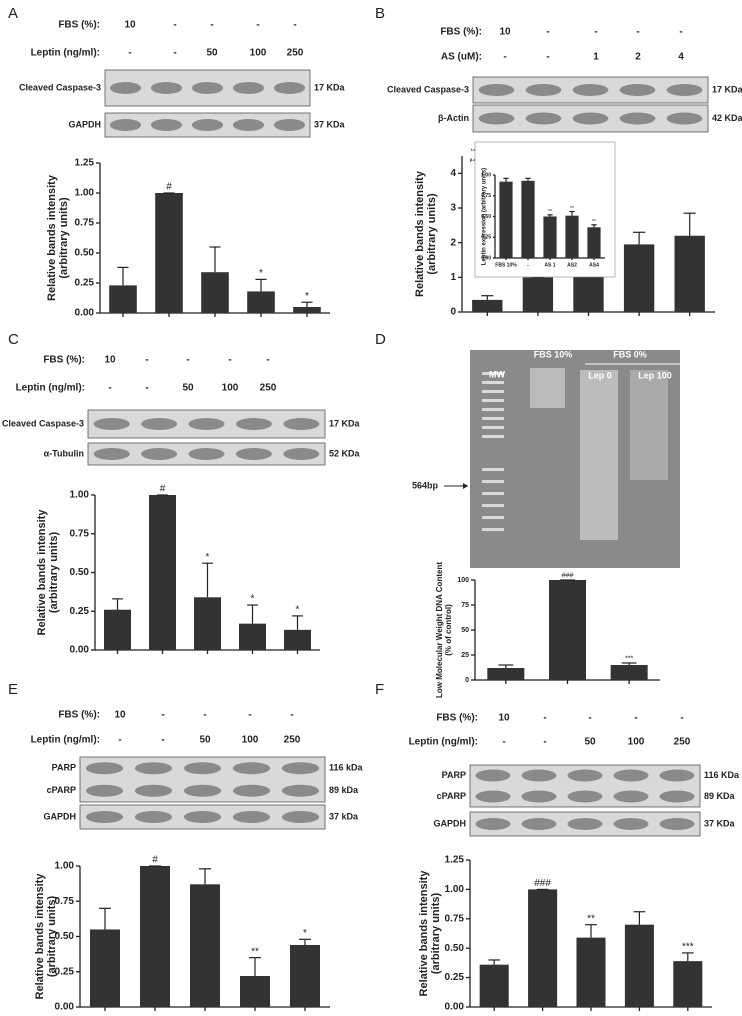  What do you see at coordinates (420, 233) in the screenshot?
I see `y-axis-label: Relative bands intensity` at bounding box center [420, 233].